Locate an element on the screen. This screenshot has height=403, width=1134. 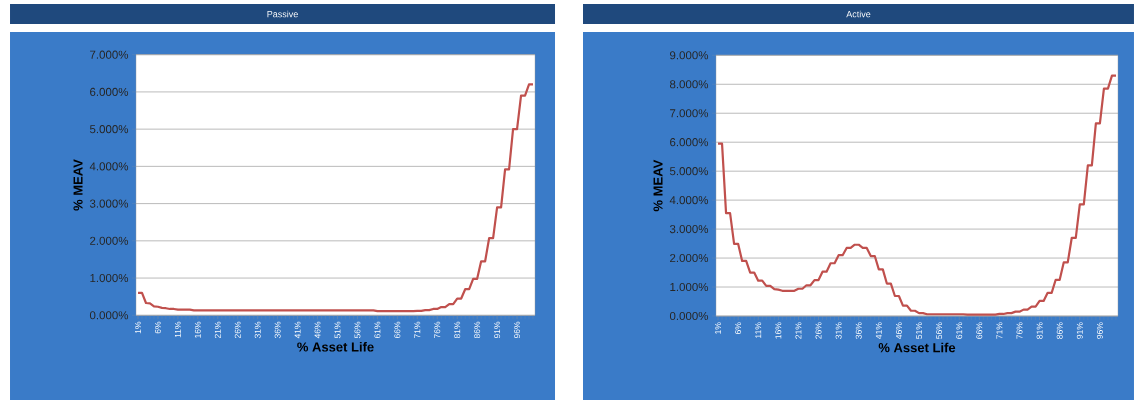
y-tick-label: 9.000% is located at coordinates (689, 55).